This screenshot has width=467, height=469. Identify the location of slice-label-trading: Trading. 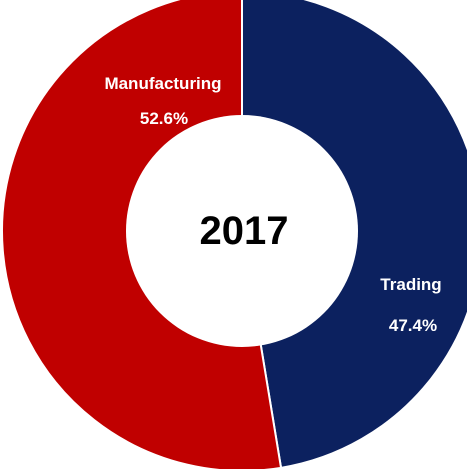
(410, 284).